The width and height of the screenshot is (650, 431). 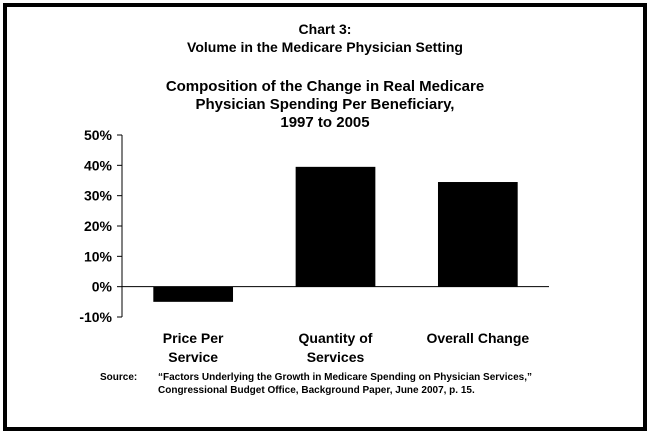 I want to click on source-label: Source:, so click(x=119, y=377).